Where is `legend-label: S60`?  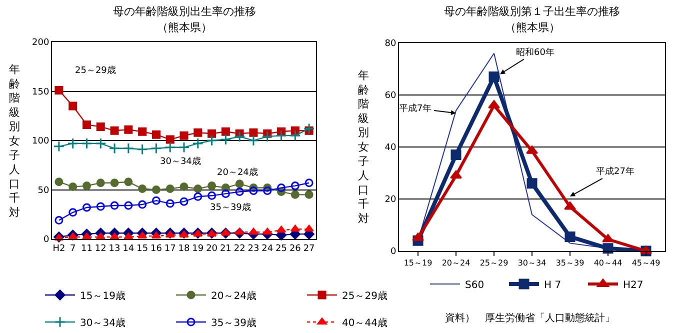 legend-label: S60 is located at coordinates (474, 285).